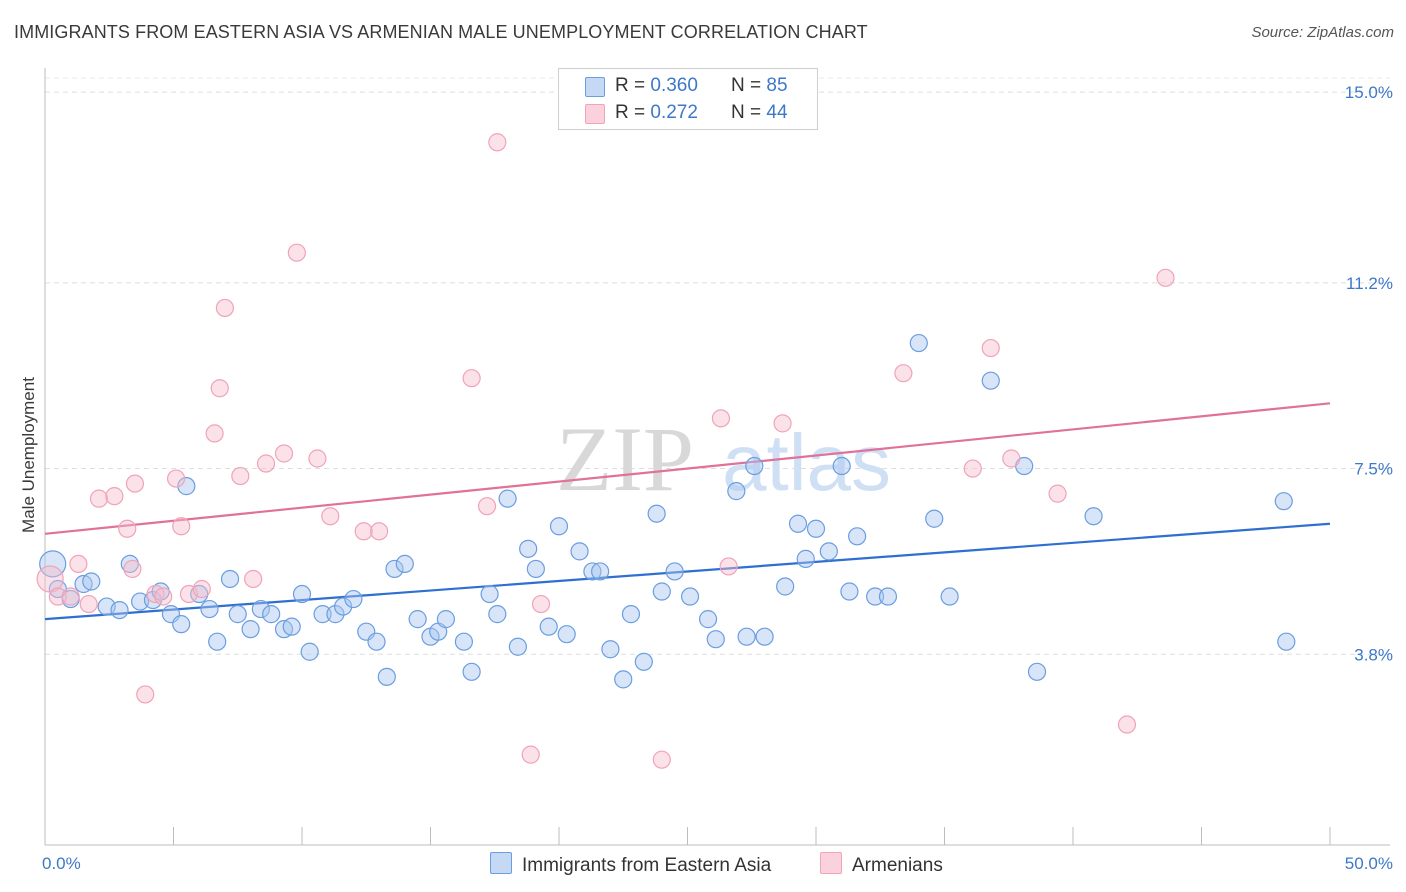  I want to click on legend-r-value: 0.360, so click(674, 85).